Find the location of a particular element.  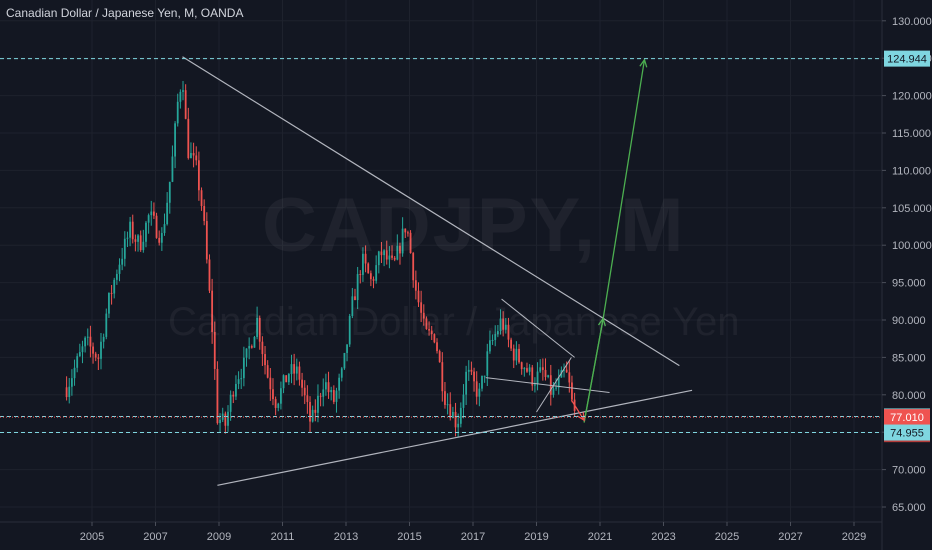

y-tick-label: 105.000 is located at coordinates (912, 209).